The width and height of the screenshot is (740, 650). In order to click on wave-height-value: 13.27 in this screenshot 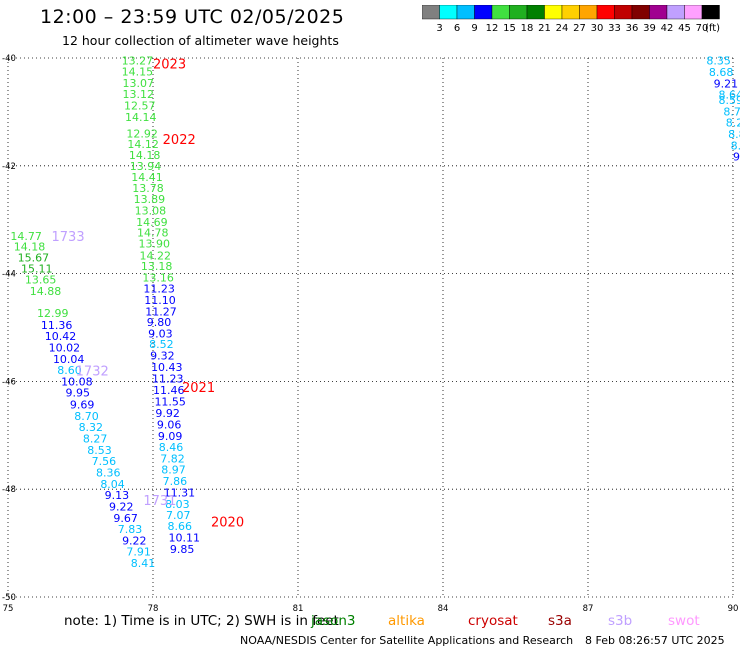, I will do `click(138, 61)`.